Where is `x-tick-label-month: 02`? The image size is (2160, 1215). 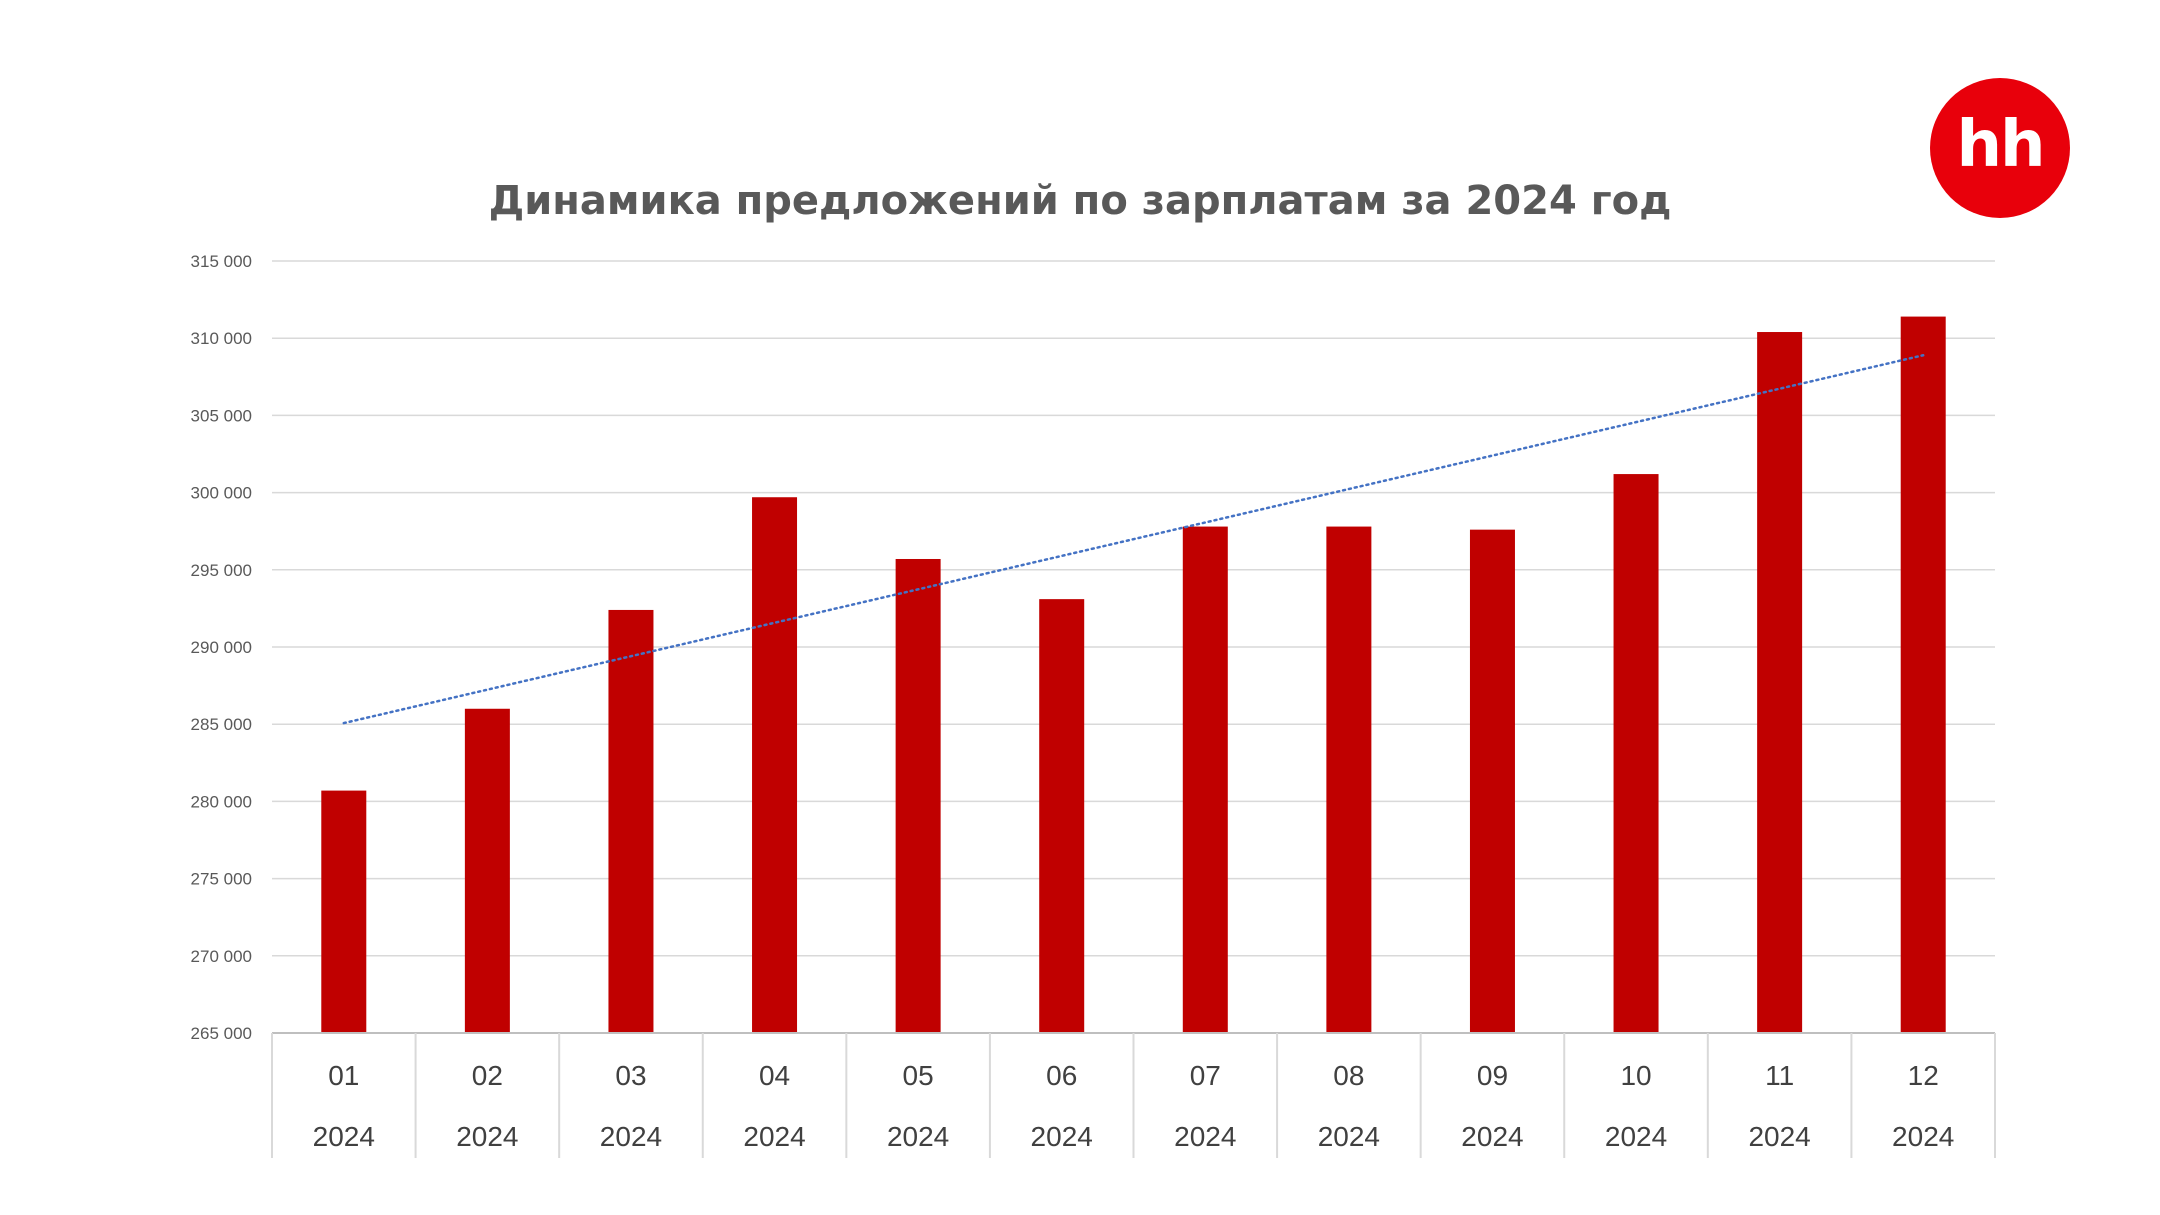 x-tick-label-month: 02 is located at coordinates (487, 1075).